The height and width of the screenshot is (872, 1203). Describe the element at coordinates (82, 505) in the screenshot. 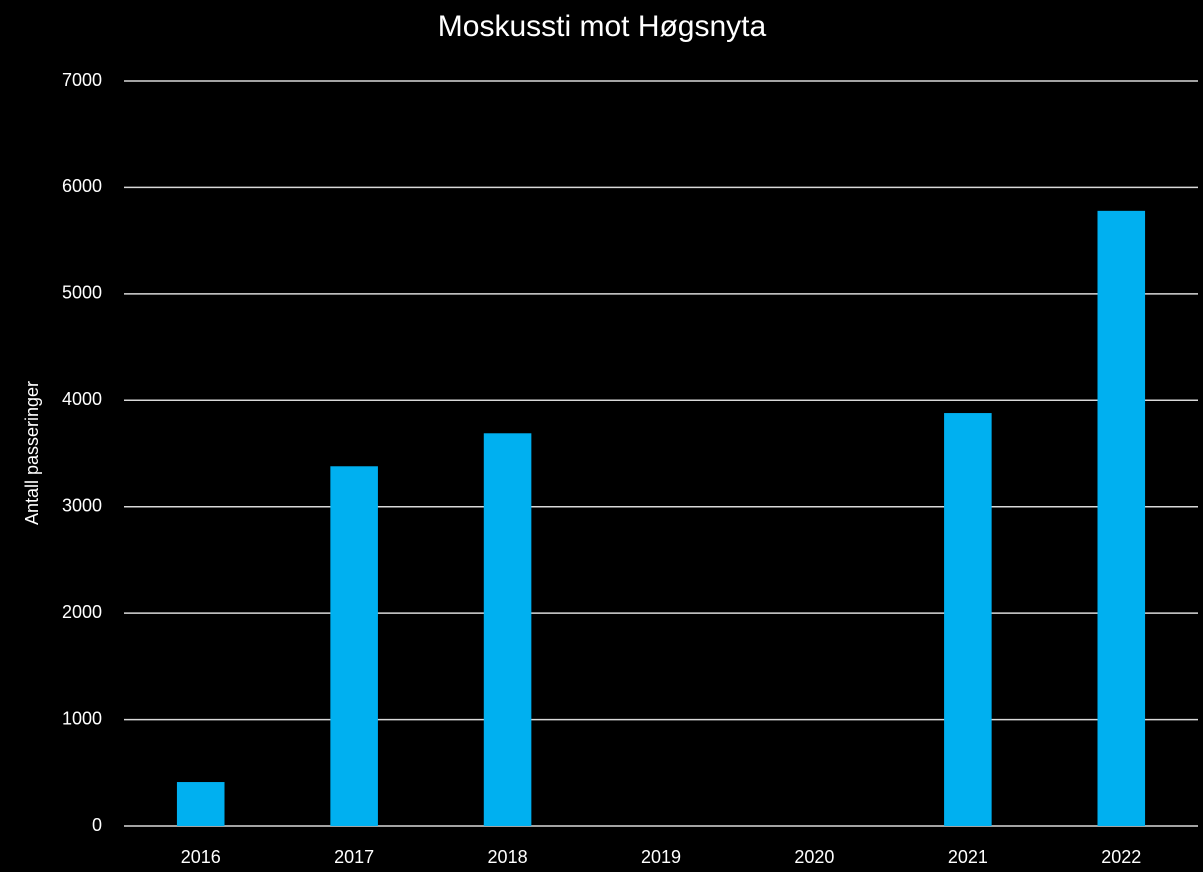

I see `y-tick-label: 3000` at that location.